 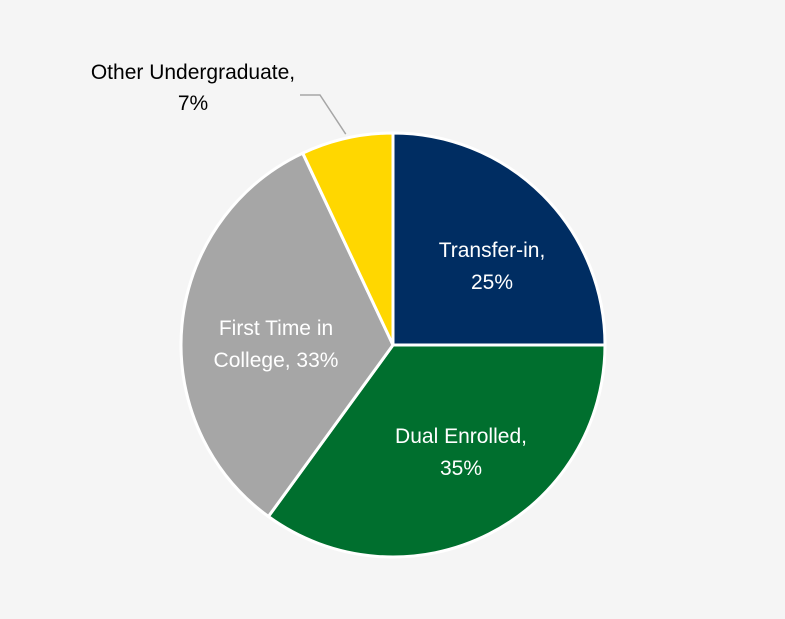 What do you see at coordinates (348, 239) in the screenshot?
I see `slice-other-undergraduate` at bounding box center [348, 239].